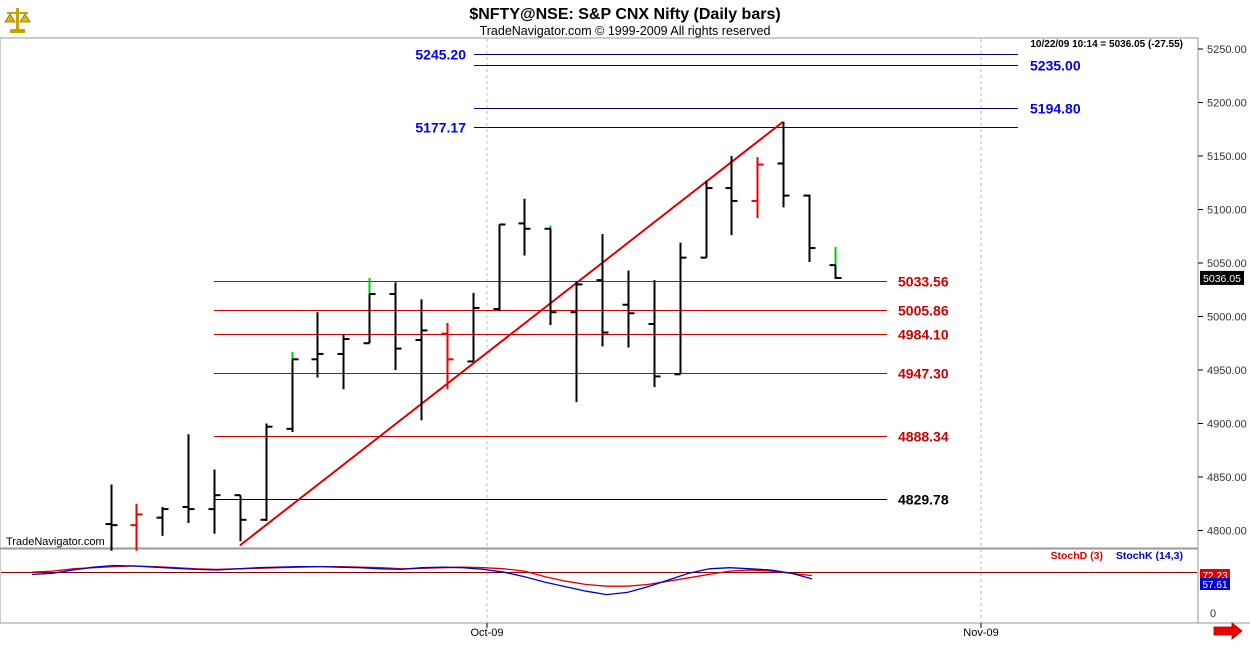 The height and width of the screenshot is (648, 1250). Describe the element at coordinates (1227, 50) in the screenshot. I see `y-tick-label: 5250.00` at that location.